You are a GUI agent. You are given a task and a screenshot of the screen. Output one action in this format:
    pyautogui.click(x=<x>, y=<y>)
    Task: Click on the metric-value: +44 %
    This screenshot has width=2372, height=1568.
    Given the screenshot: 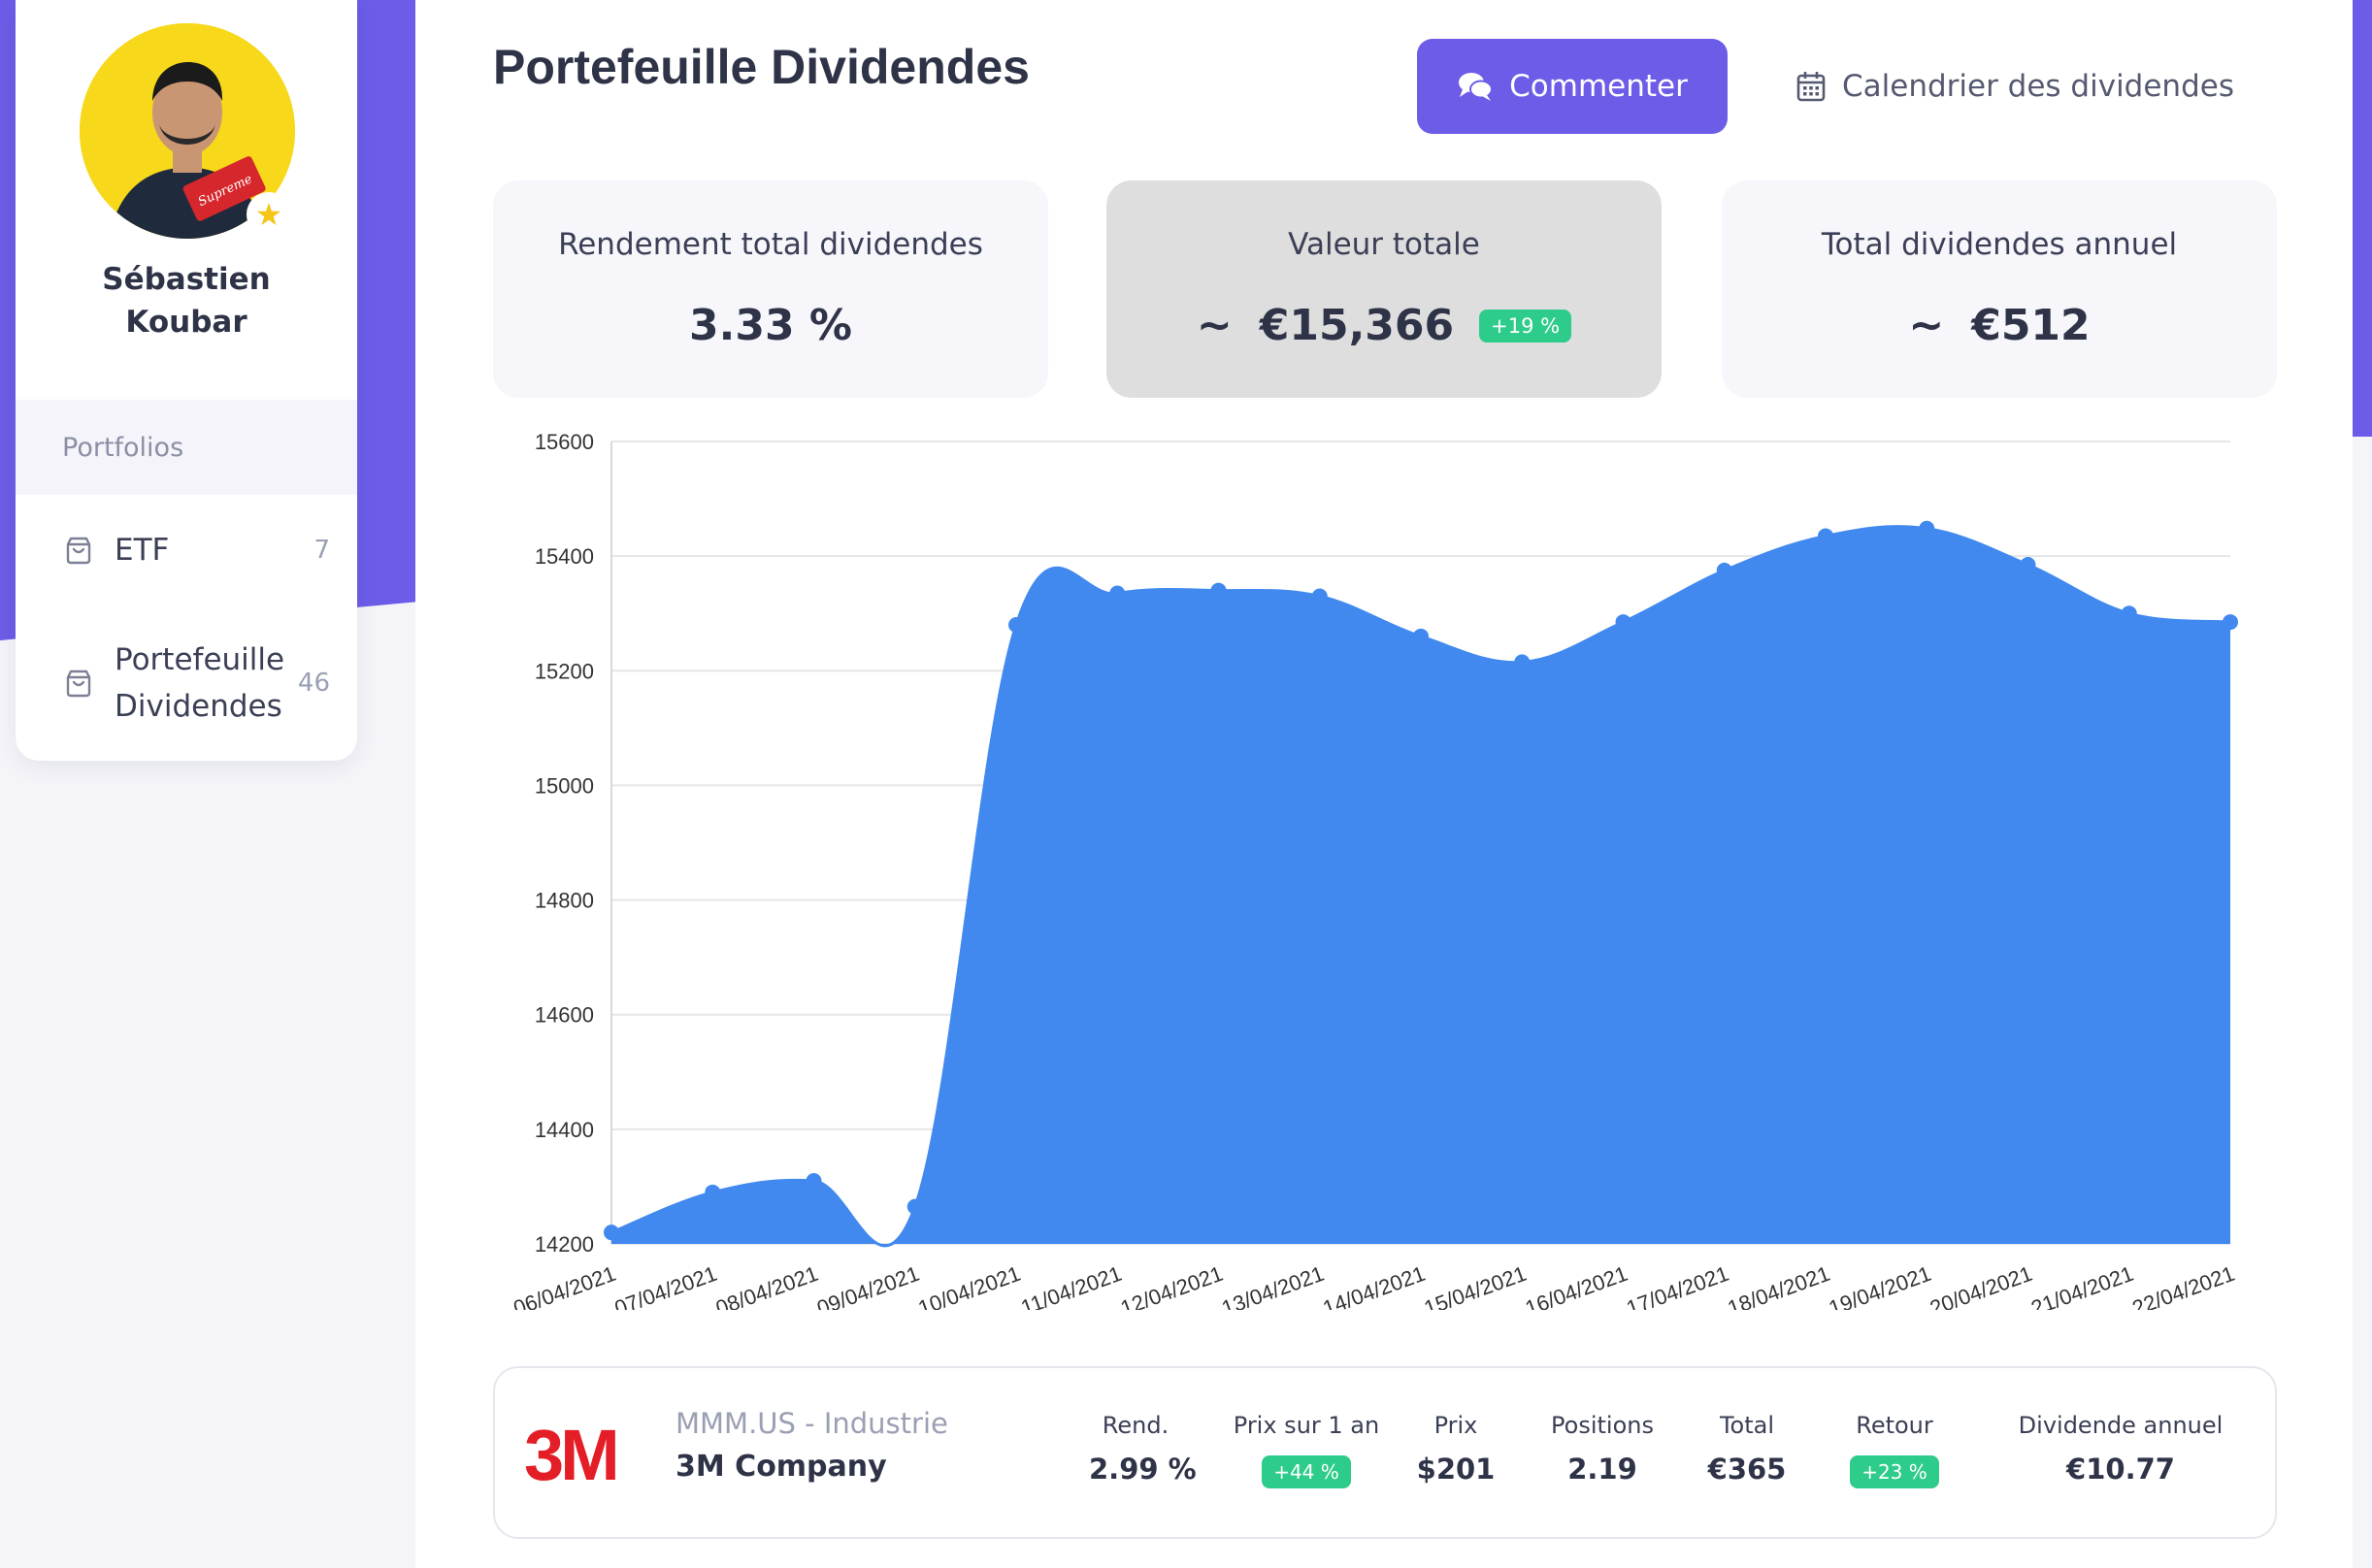 What is the action you would take?
    pyautogui.click(x=1306, y=1469)
    